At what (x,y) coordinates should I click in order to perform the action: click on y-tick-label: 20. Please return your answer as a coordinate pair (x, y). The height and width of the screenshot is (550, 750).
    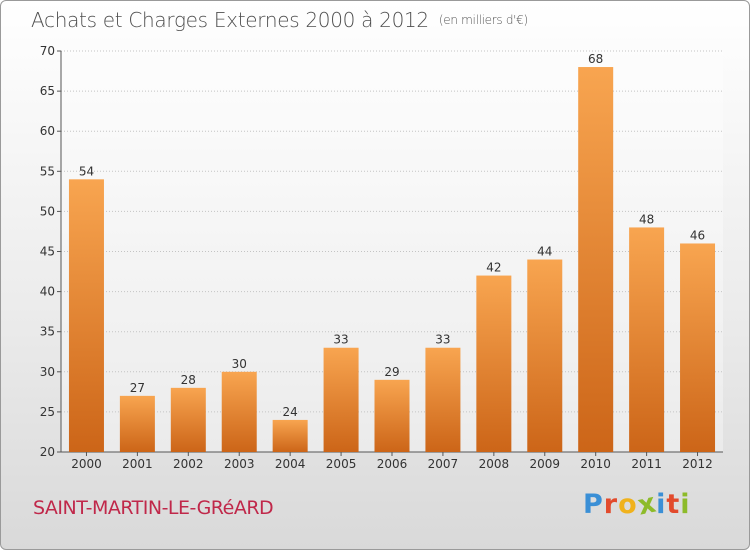
    Looking at the image, I should click on (47, 452).